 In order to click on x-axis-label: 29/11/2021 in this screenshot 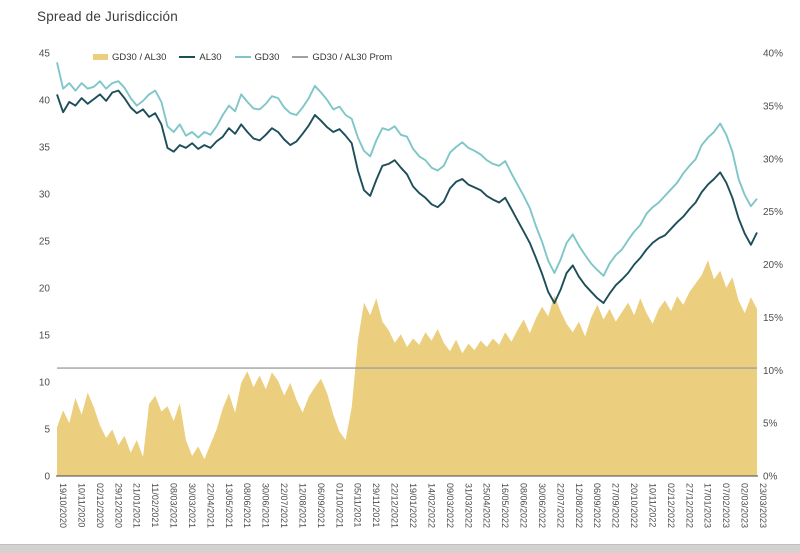, I will do `click(376, 505)`.